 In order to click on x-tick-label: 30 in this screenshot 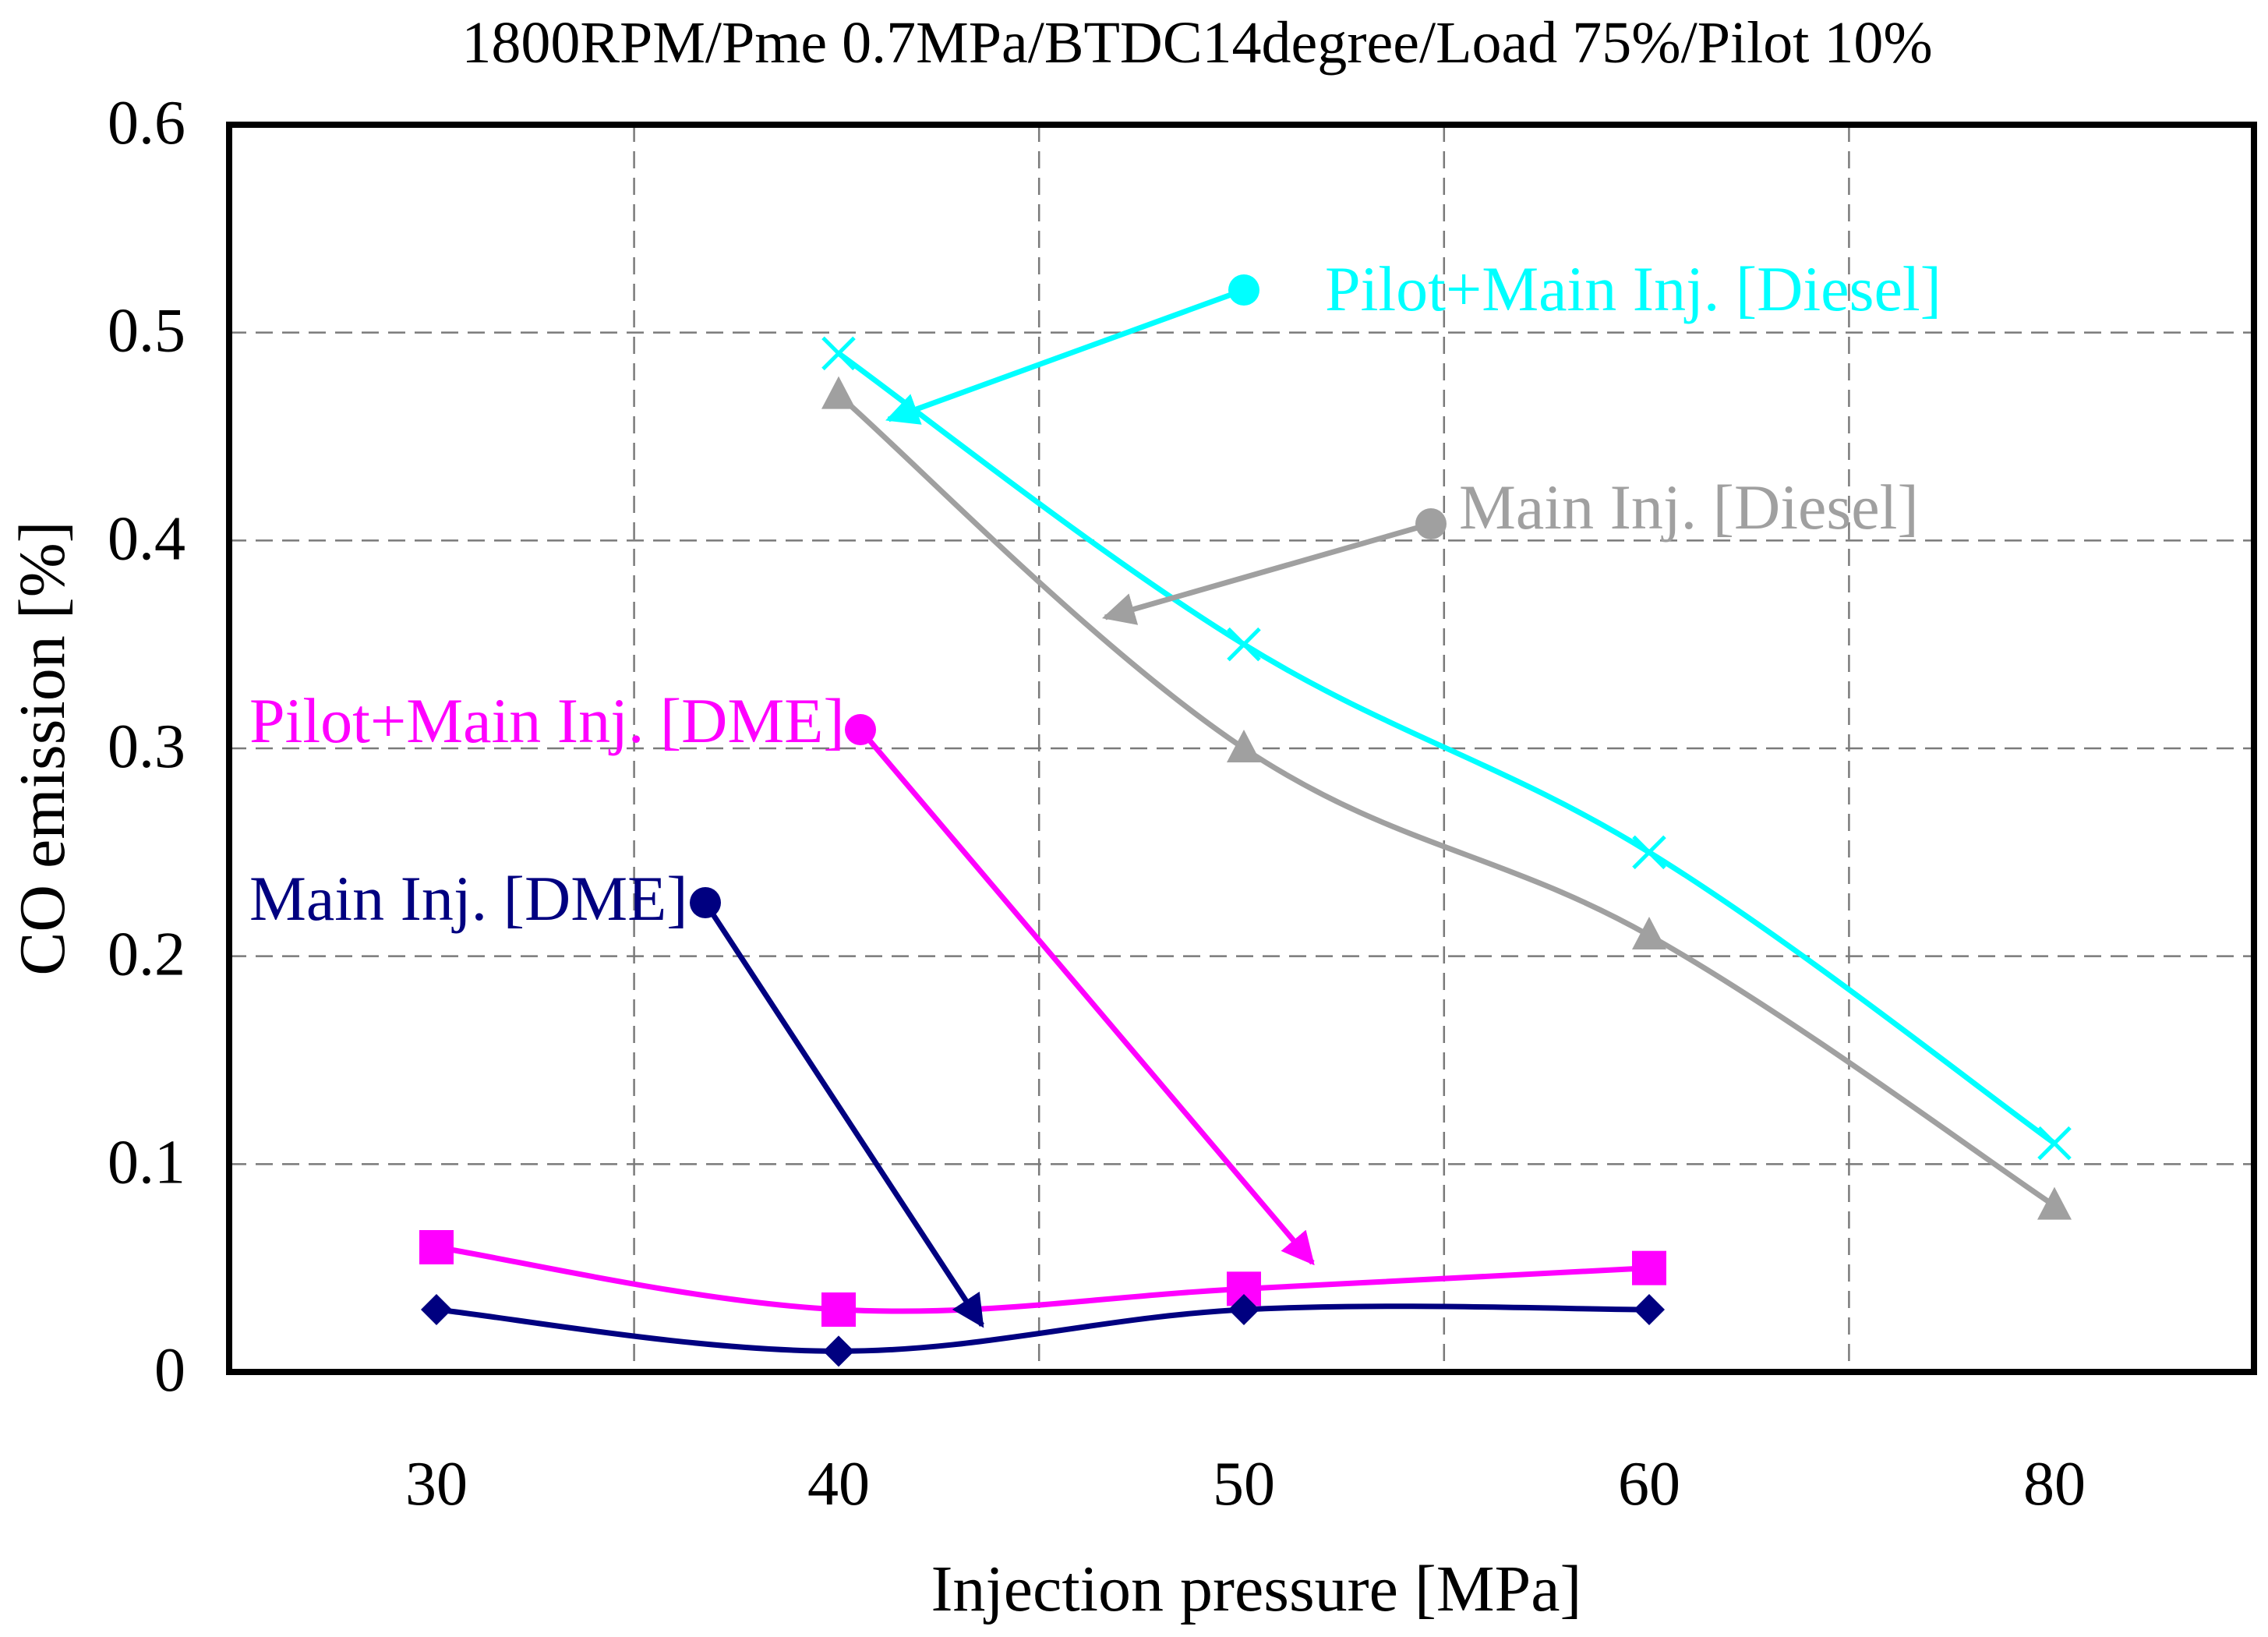, I will do `click(436, 1484)`.